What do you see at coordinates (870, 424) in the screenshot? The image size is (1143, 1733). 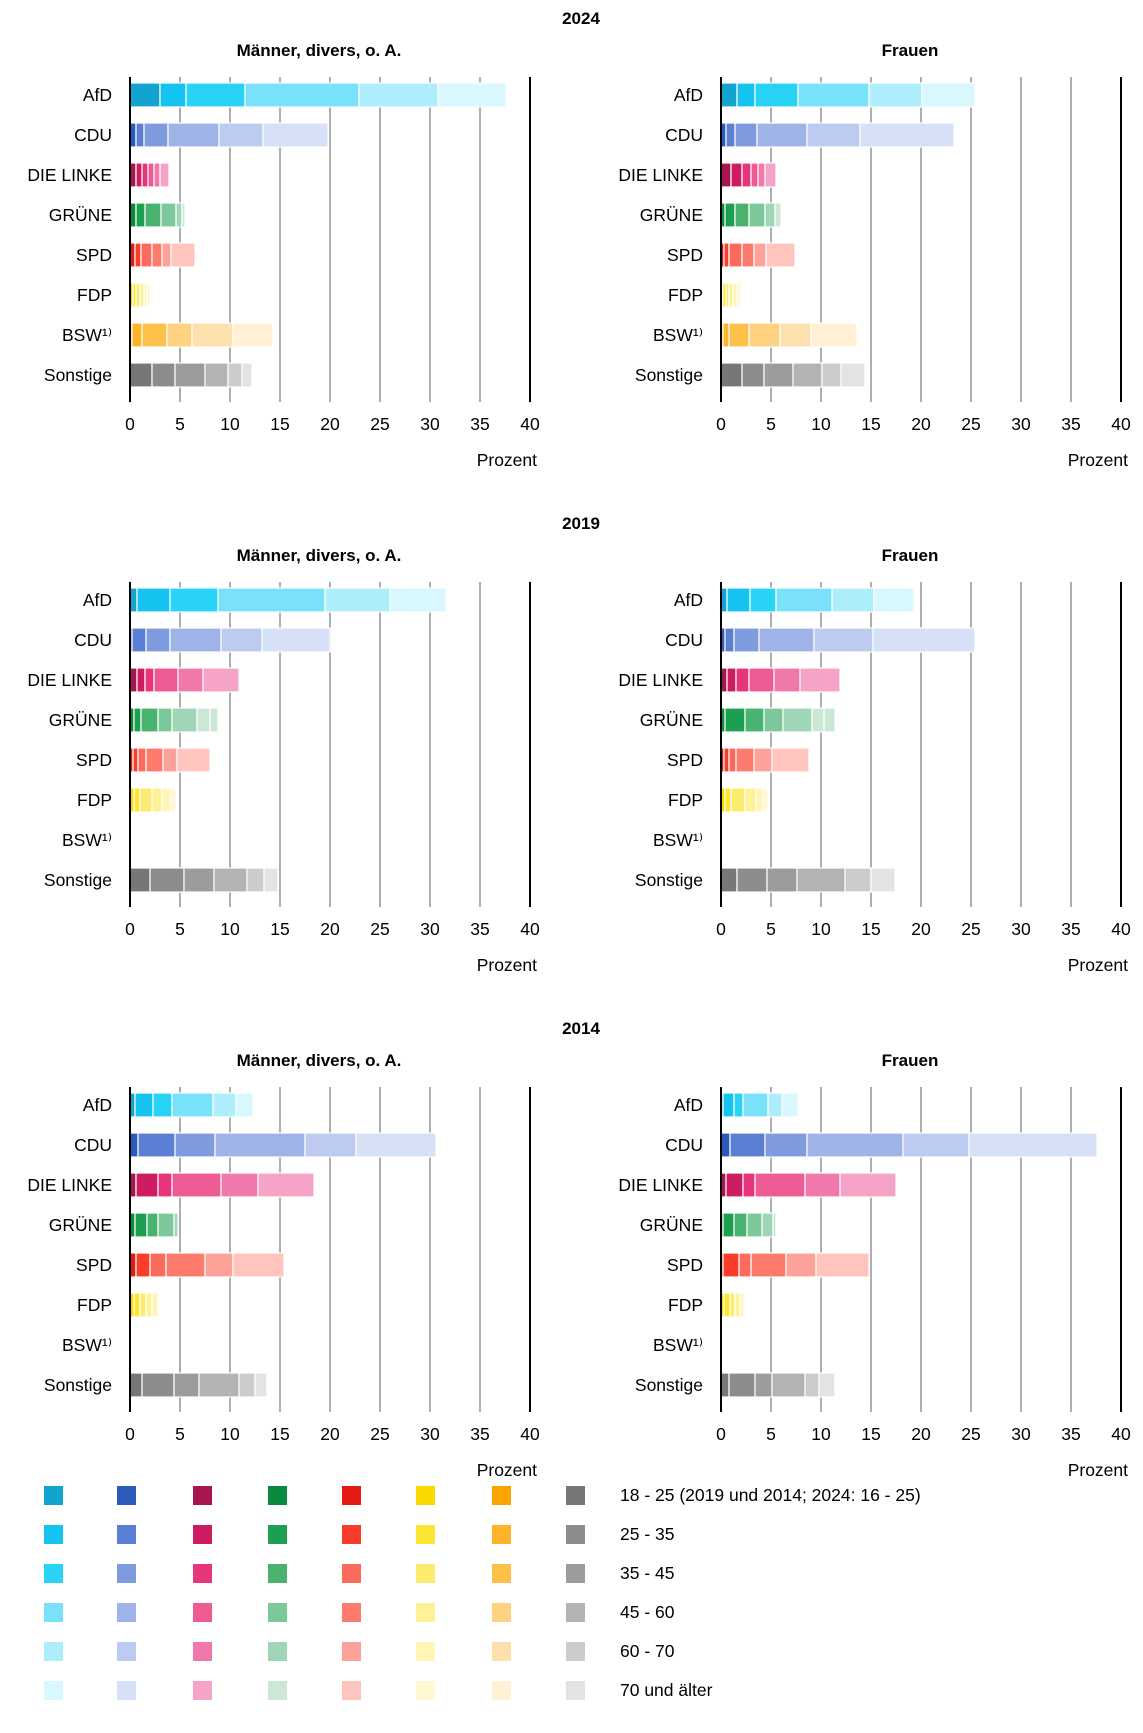 I see `tick-label: 15` at bounding box center [870, 424].